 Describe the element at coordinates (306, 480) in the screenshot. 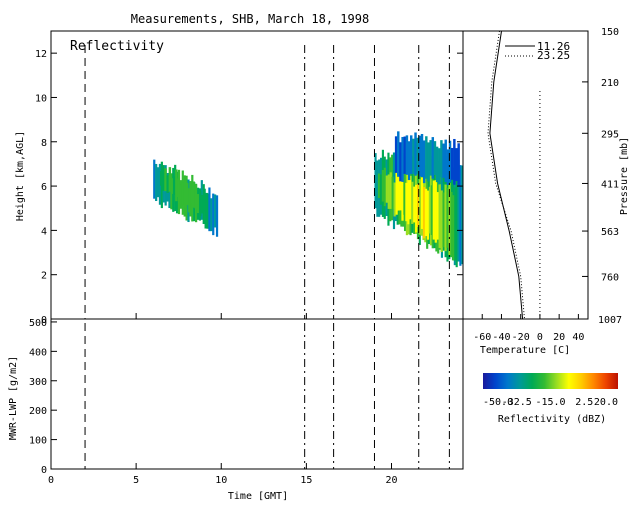

I see `time-tick-label: 15` at that location.